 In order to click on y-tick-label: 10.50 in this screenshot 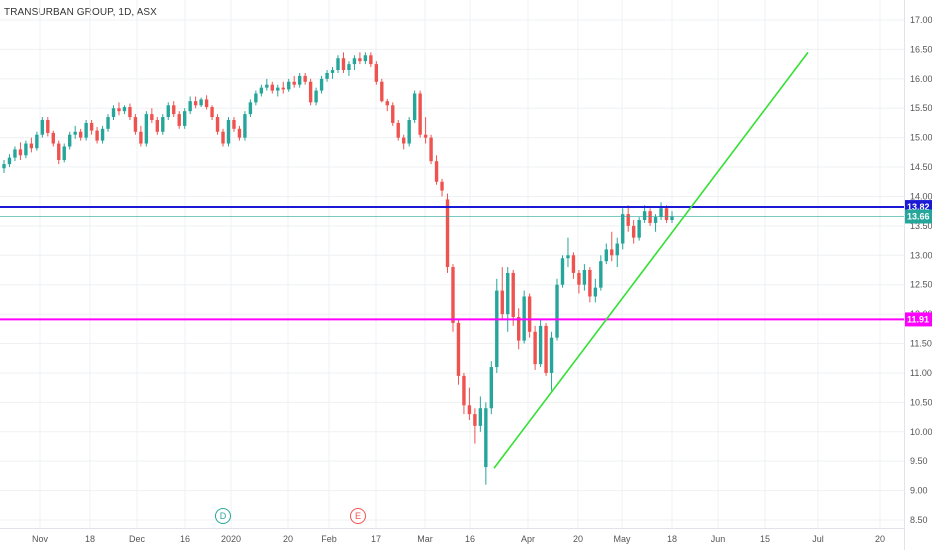, I will do `click(921, 402)`.